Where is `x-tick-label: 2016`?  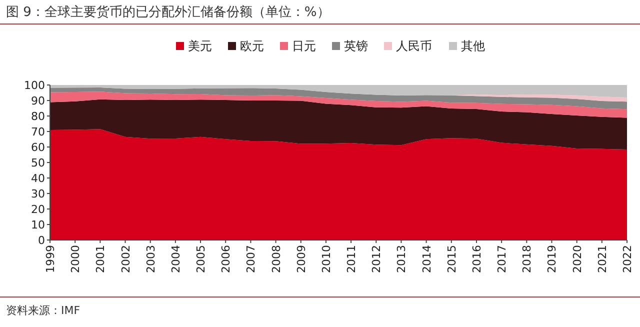 x-tick-label: 2016 is located at coordinates (477, 259).